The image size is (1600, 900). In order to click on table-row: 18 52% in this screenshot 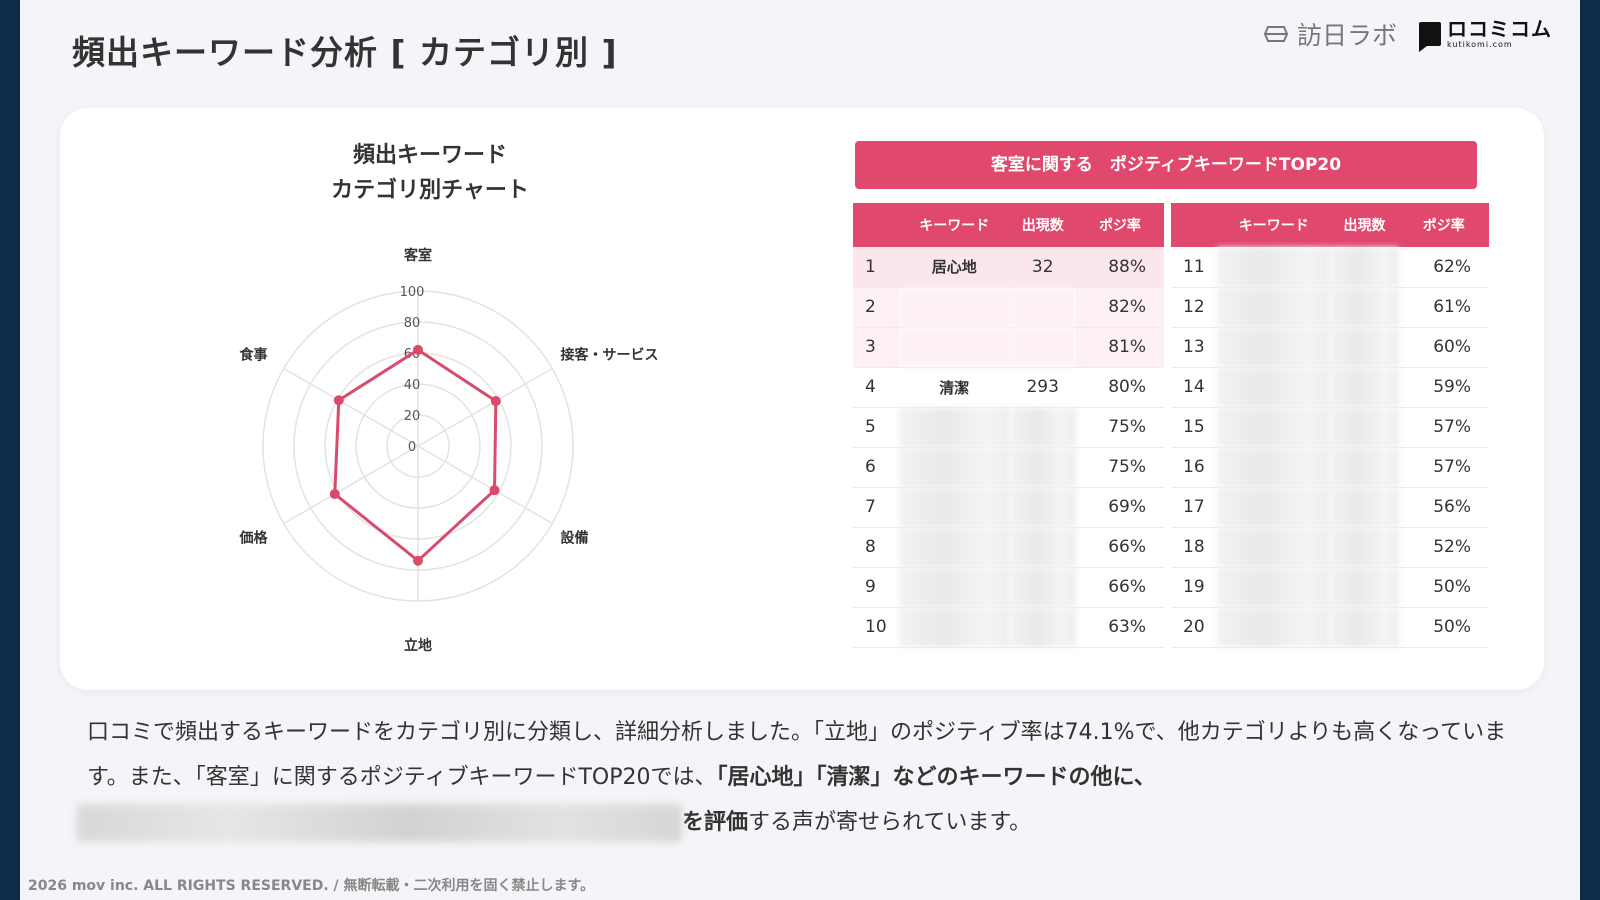, I will do `click(1330, 547)`.